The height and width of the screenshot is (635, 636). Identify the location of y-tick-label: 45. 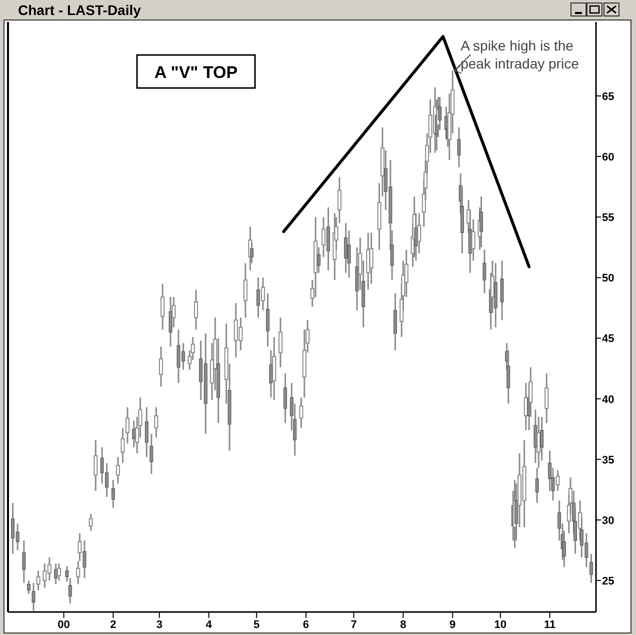
(608, 339).